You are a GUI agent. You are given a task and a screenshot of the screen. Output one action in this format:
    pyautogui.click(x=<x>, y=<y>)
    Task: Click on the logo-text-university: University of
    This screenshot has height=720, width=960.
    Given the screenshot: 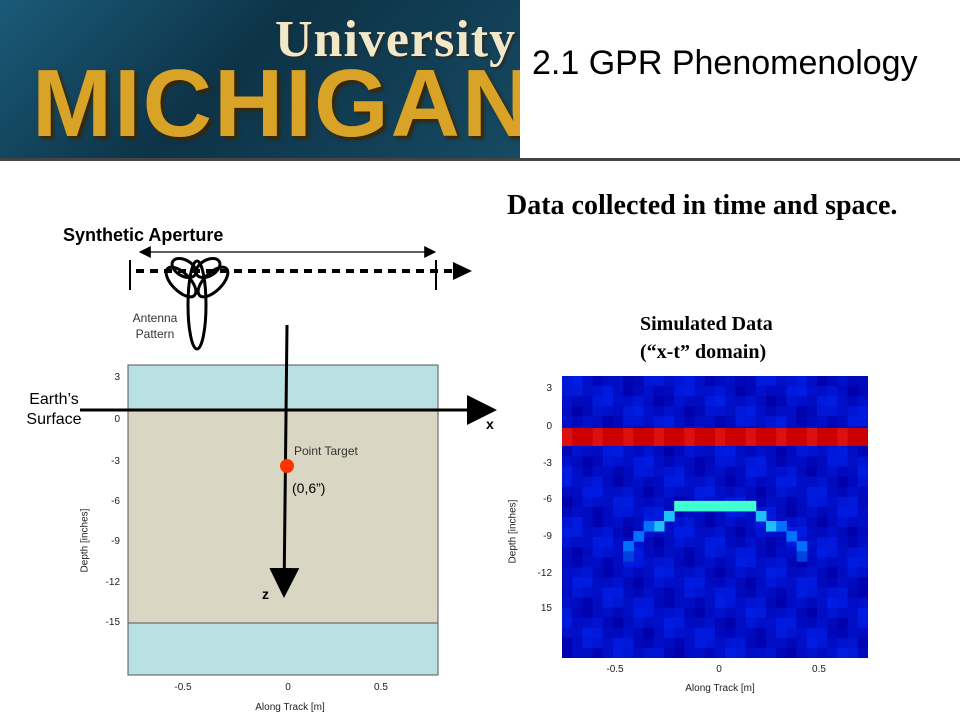 What is the action you would take?
    pyautogui.click(x=397, y=39)
    